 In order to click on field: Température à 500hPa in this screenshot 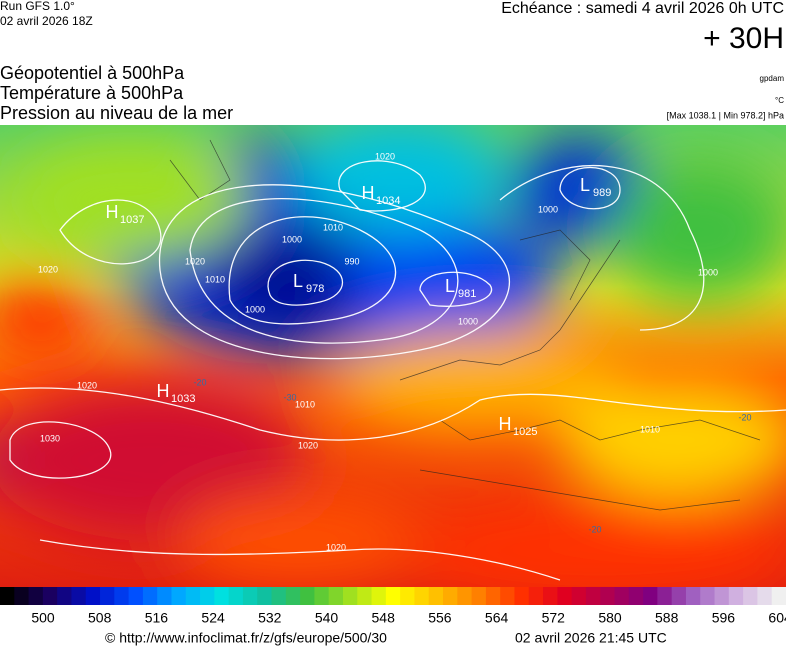, I will do `click(92, 93)`.